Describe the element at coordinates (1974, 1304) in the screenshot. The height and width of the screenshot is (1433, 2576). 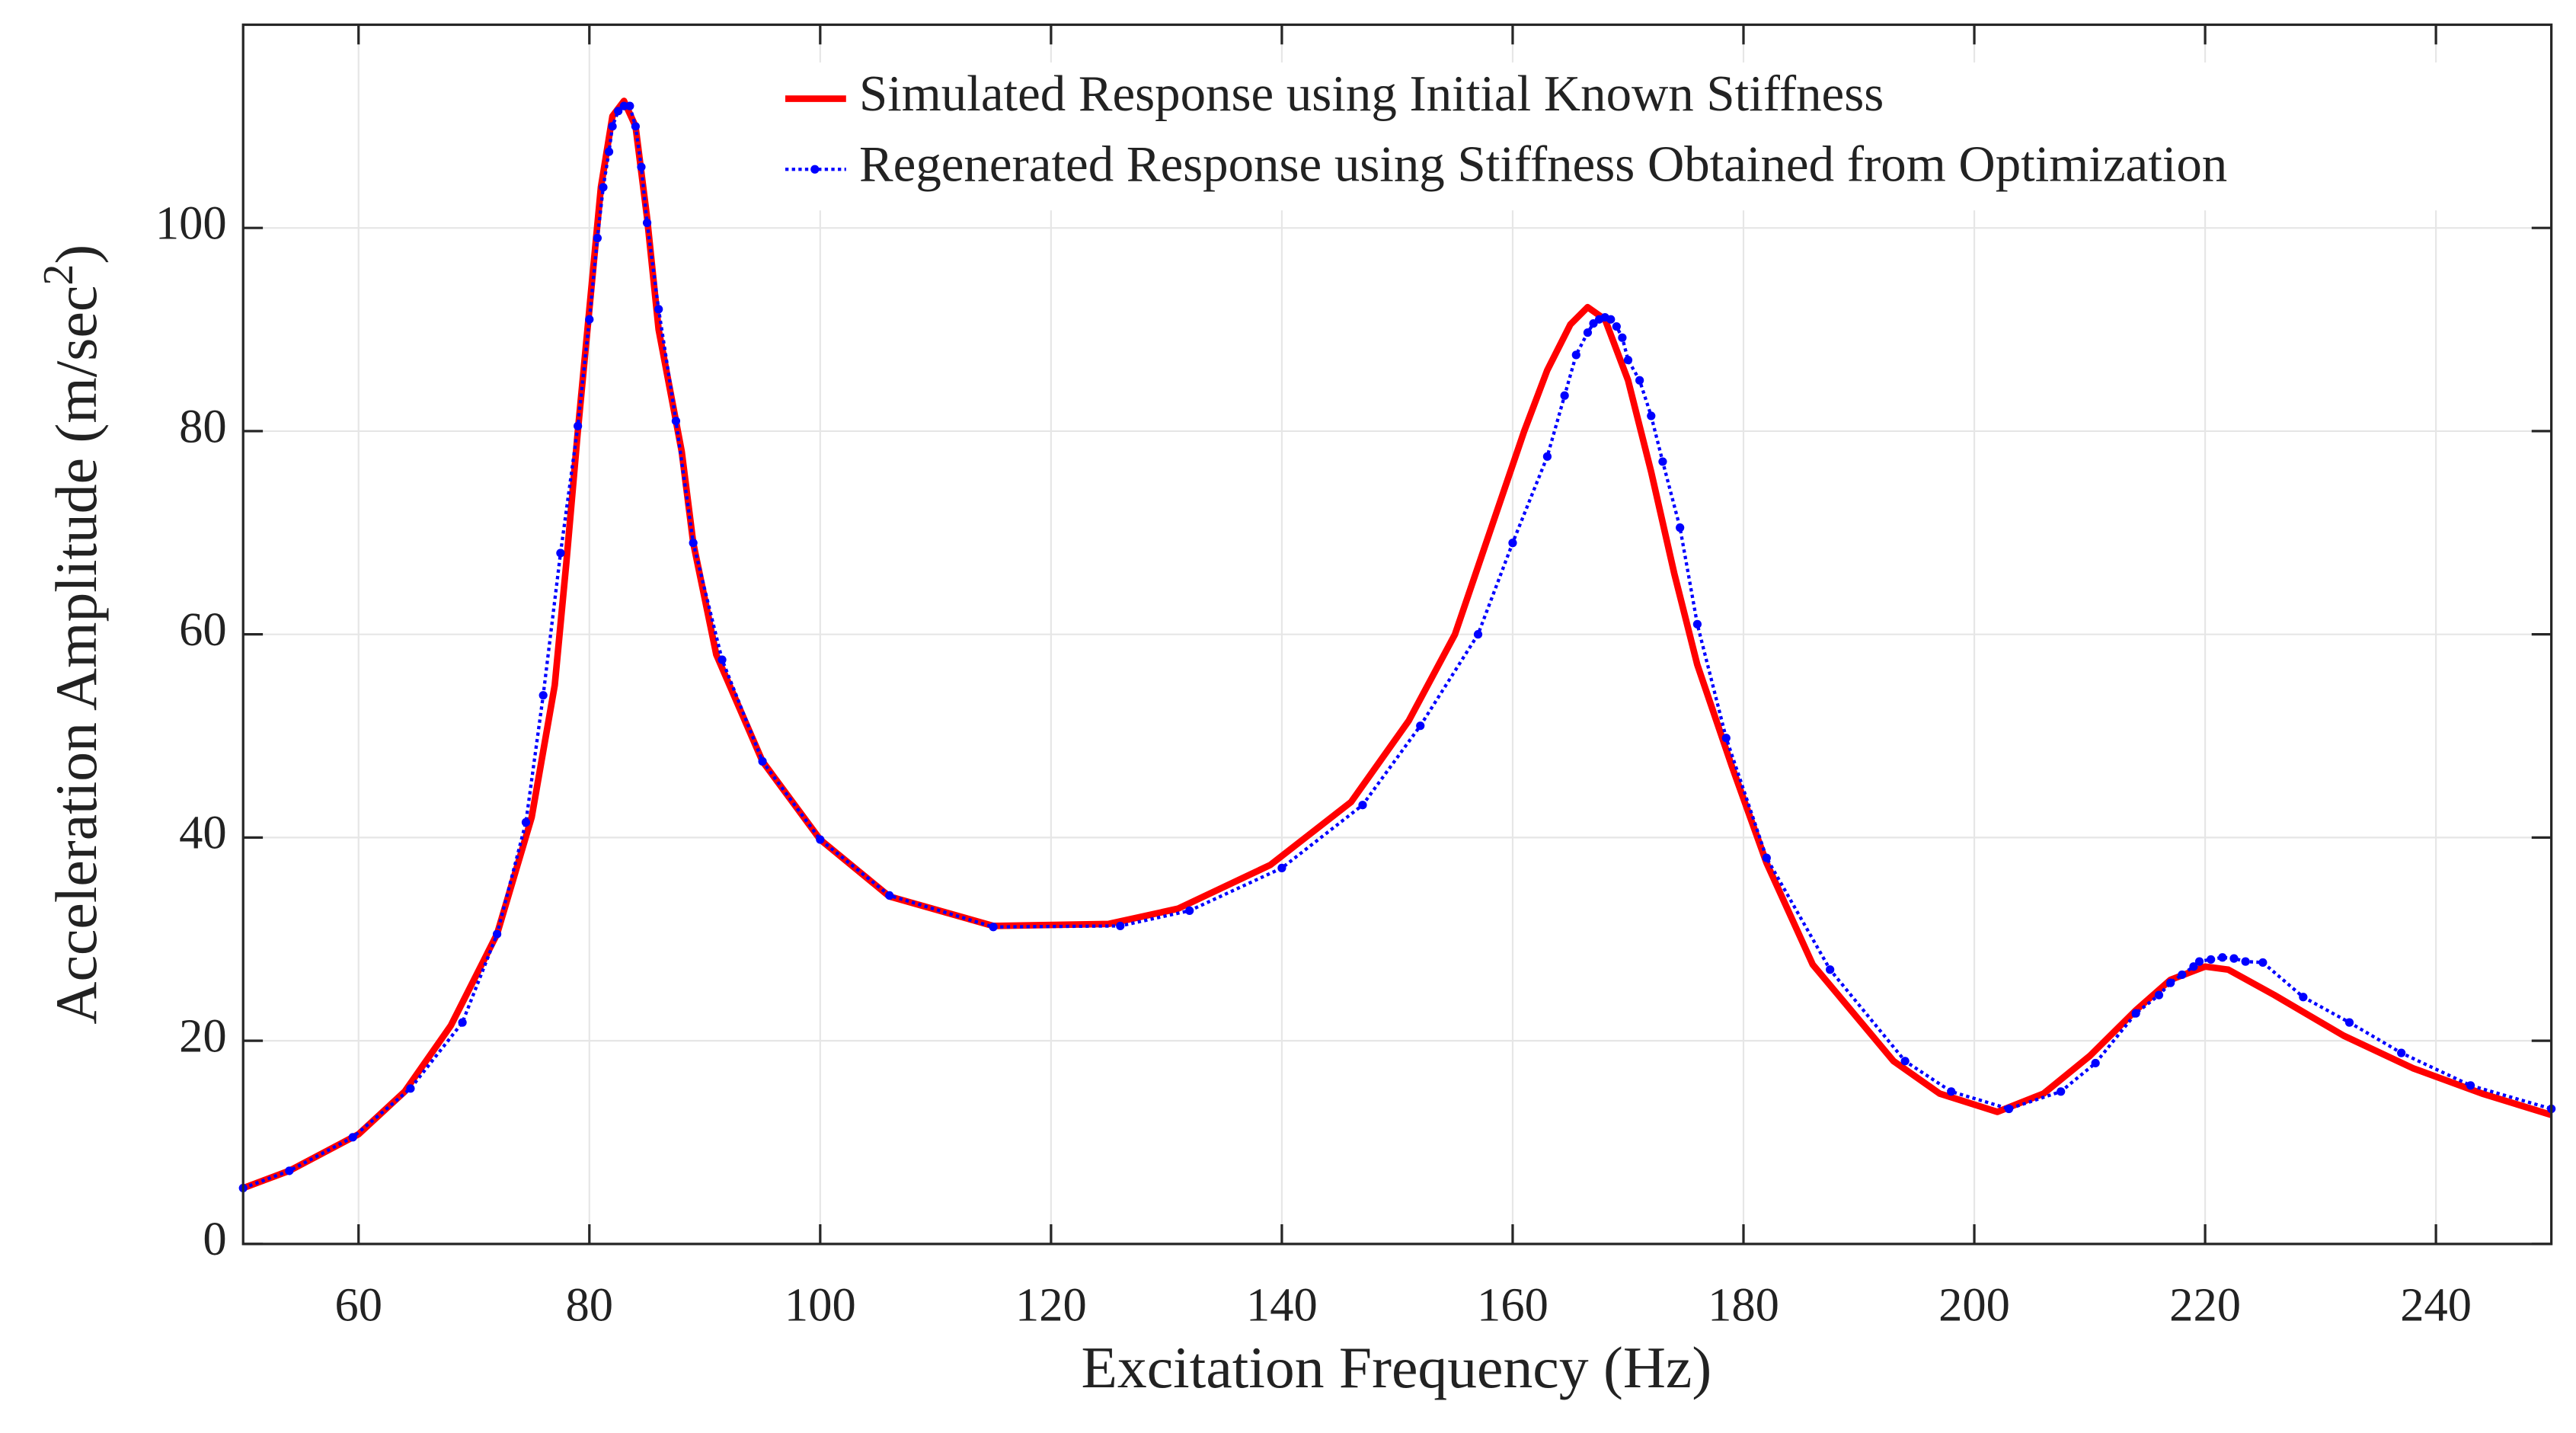
I see `x-tick-label: 200` at that location.